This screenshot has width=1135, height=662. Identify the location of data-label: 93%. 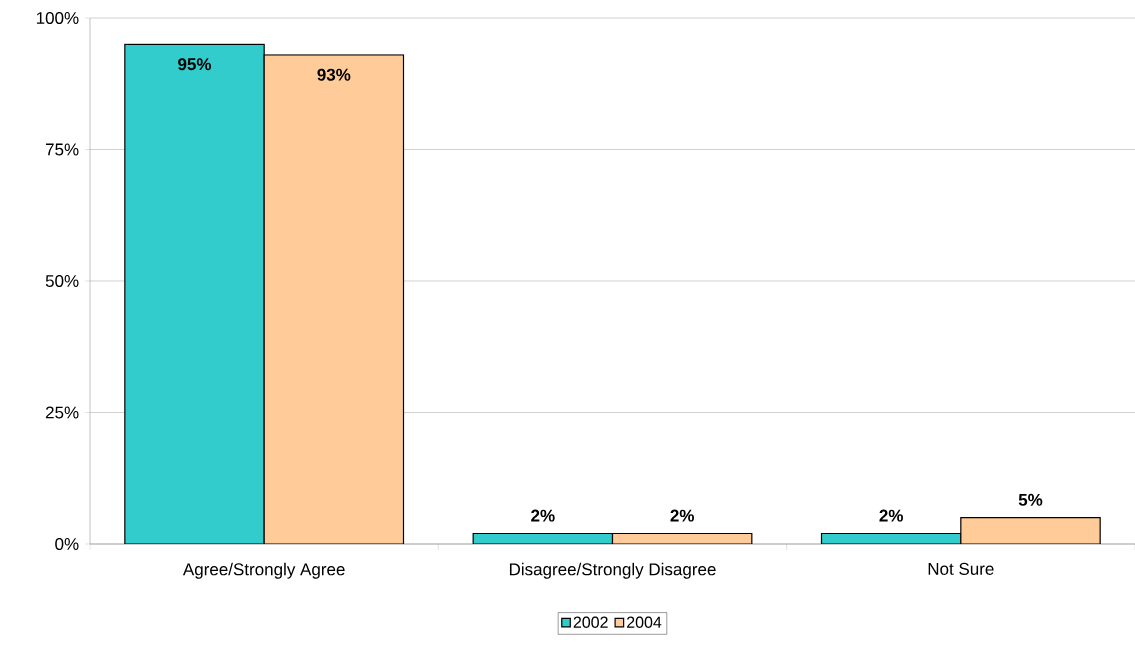
(334, 74).